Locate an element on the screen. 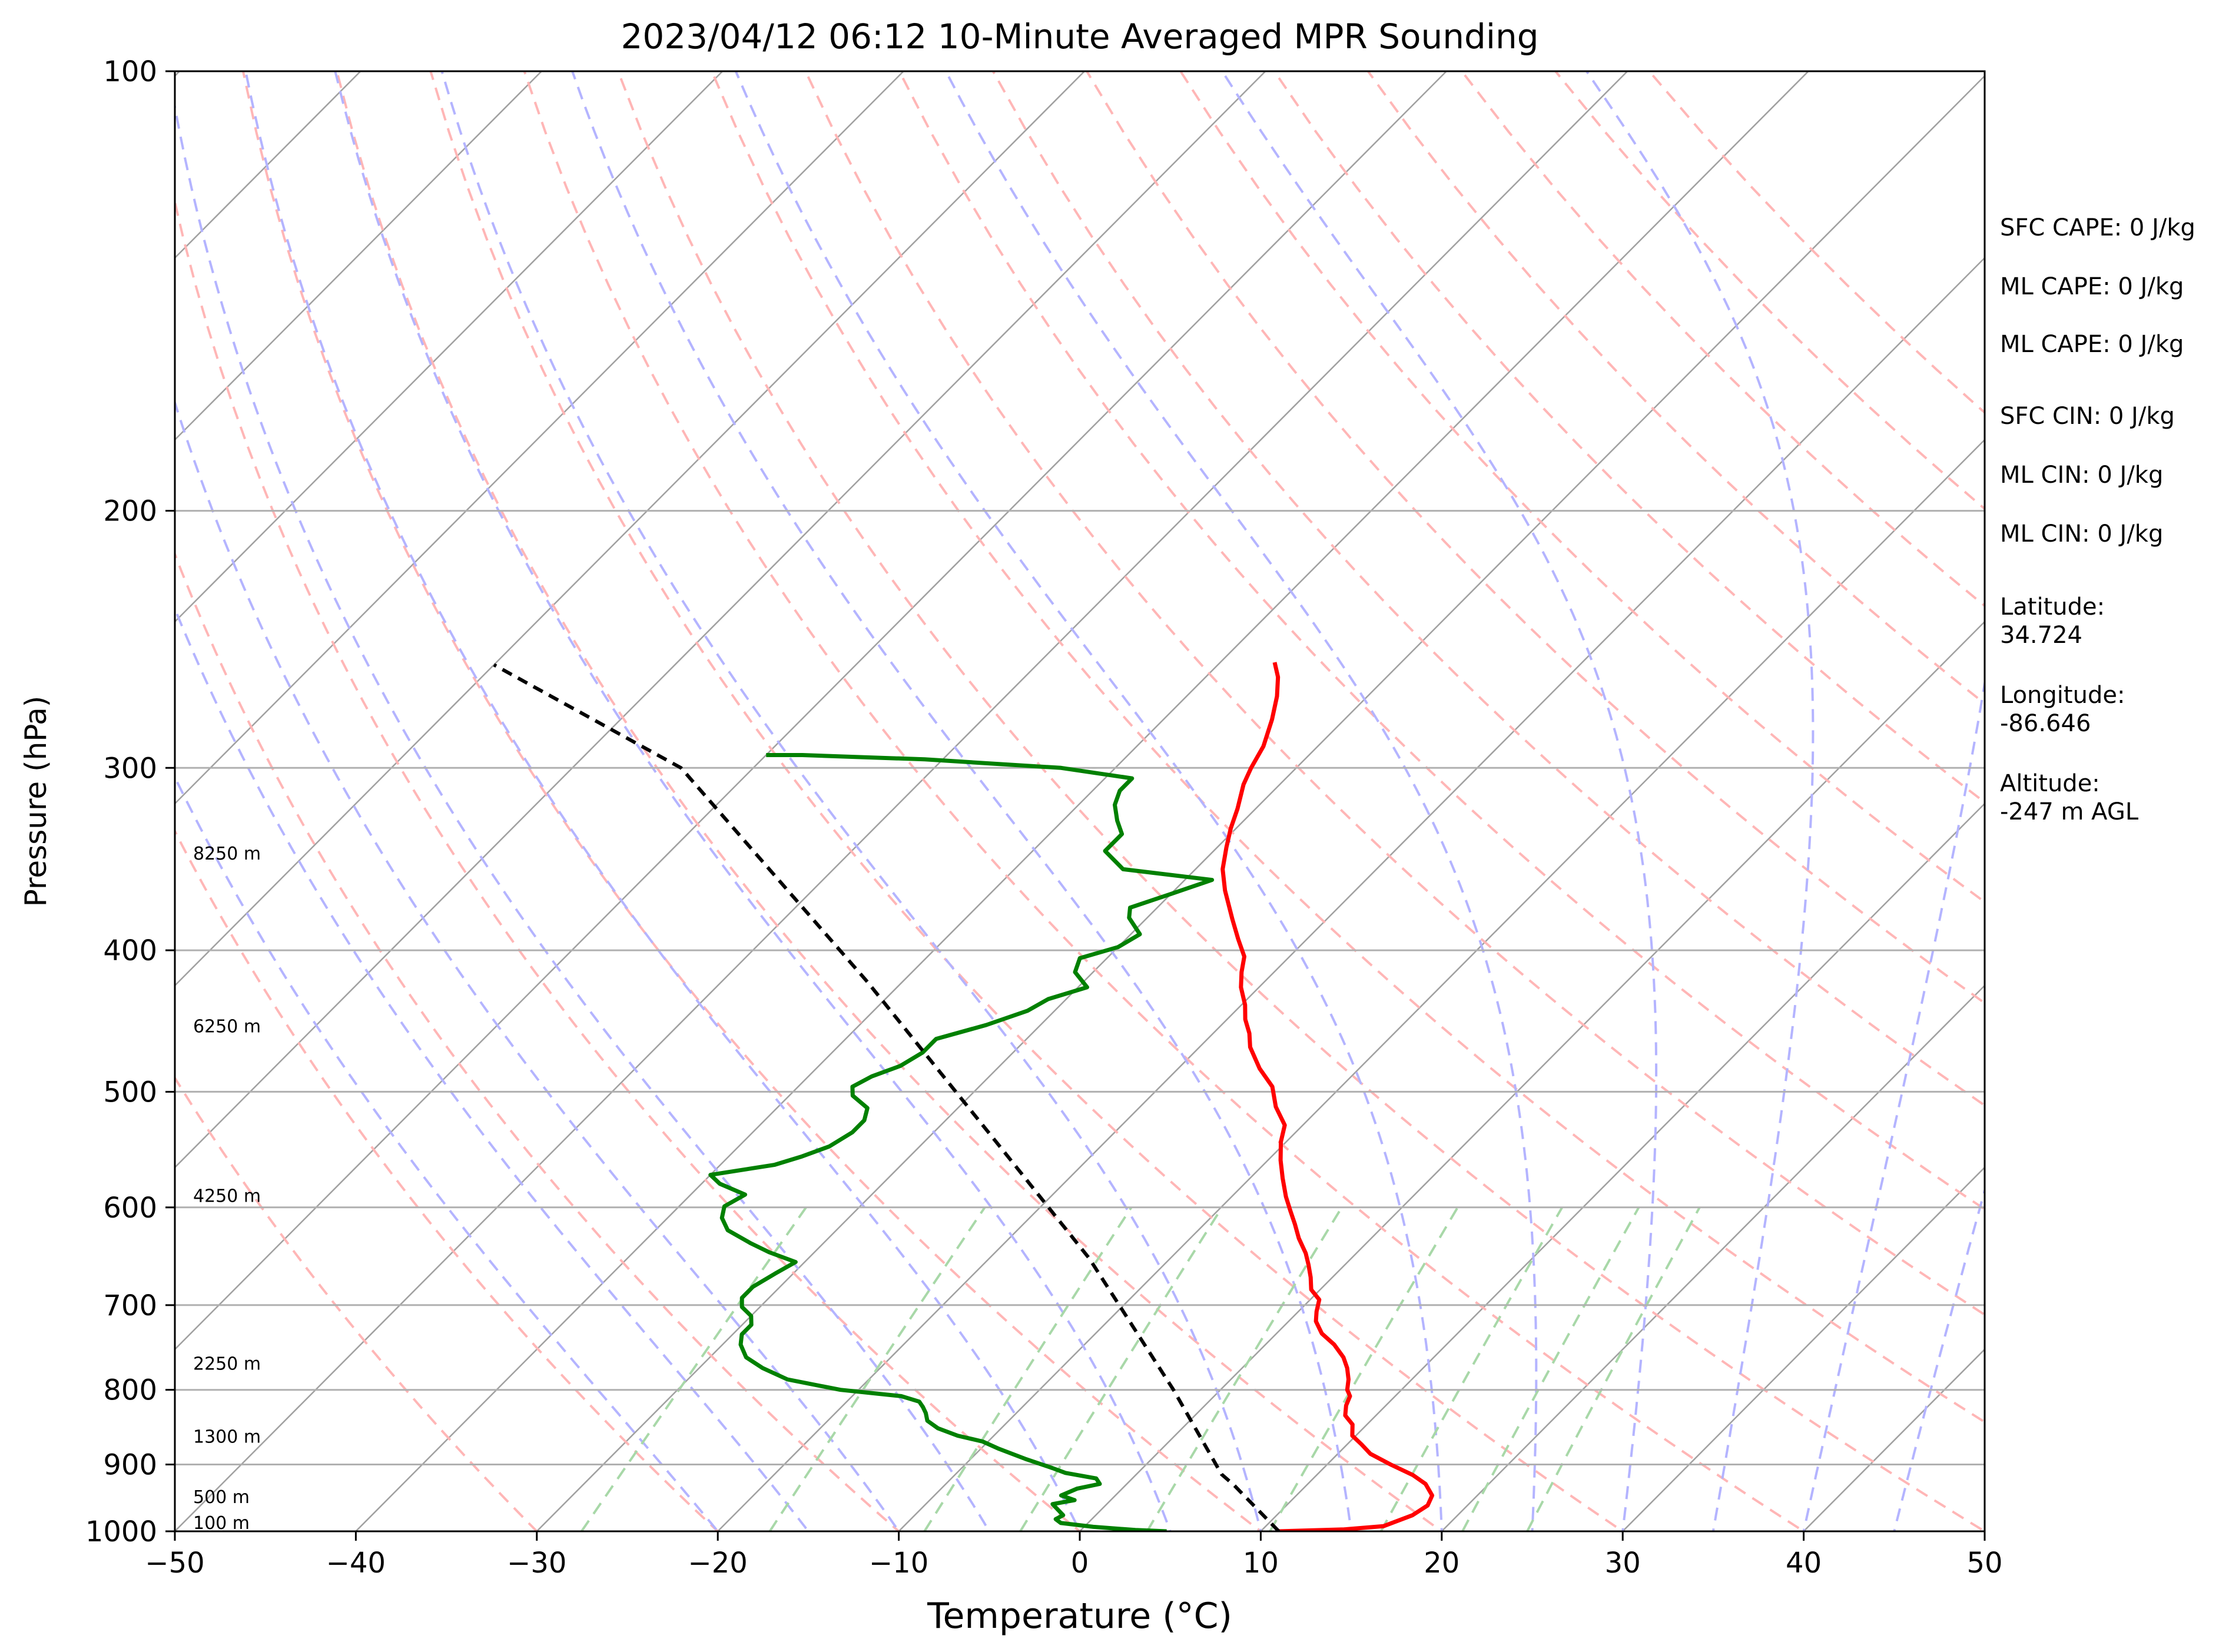 This screenshot has height=1652, width=2229. stat-ml_cin_2: ML CIN: 0 J/kg is located at coordinates (2081, 534).